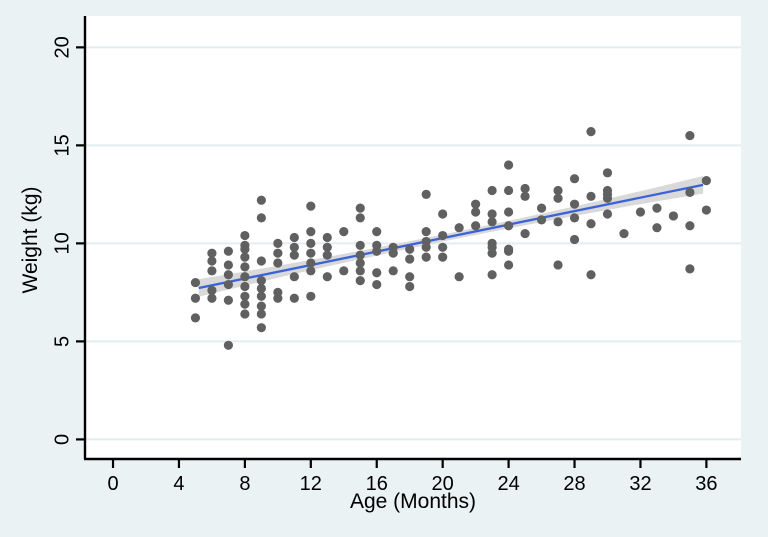  Describe the element at coordinates (443, 484) in the screenshot. I see `x-tick-label: 20` at that location.